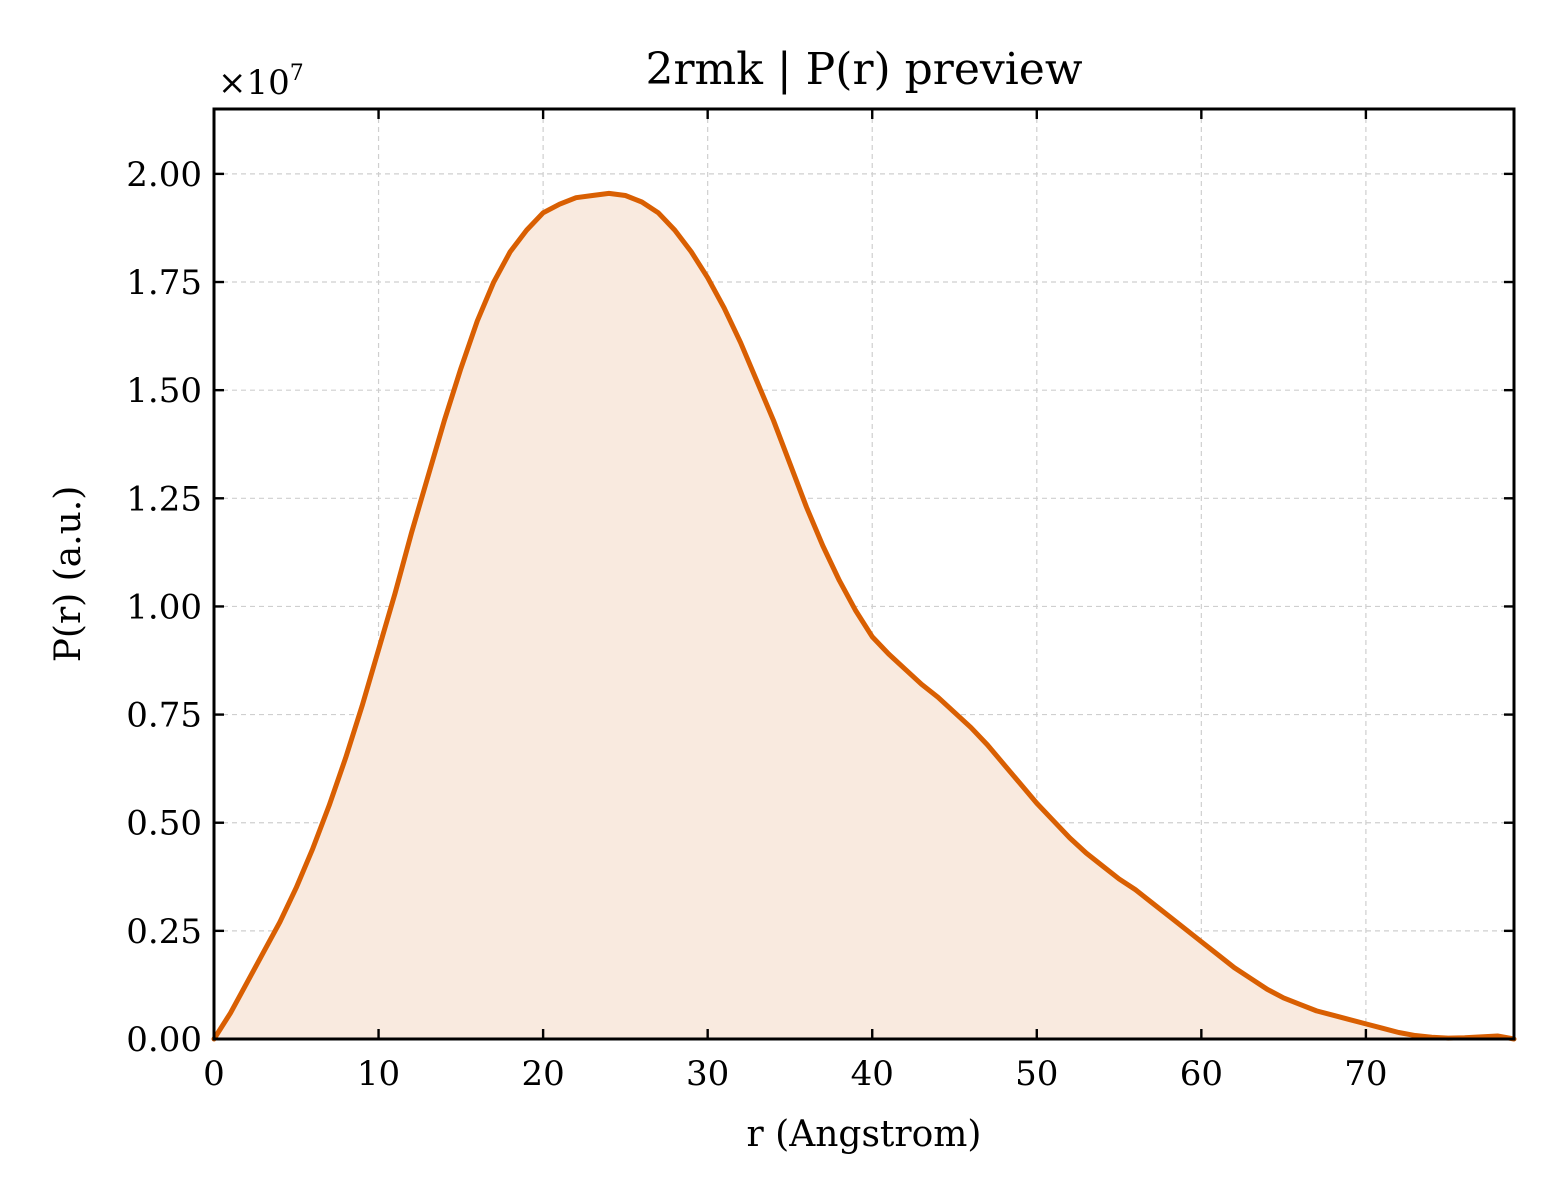 This screenshot has width=1560, height=1200. What do you see at coordinates (1201, 1074) in the screenshot?
I see `x-tick-label-6: 60` at bounding box center [1201, 1074].